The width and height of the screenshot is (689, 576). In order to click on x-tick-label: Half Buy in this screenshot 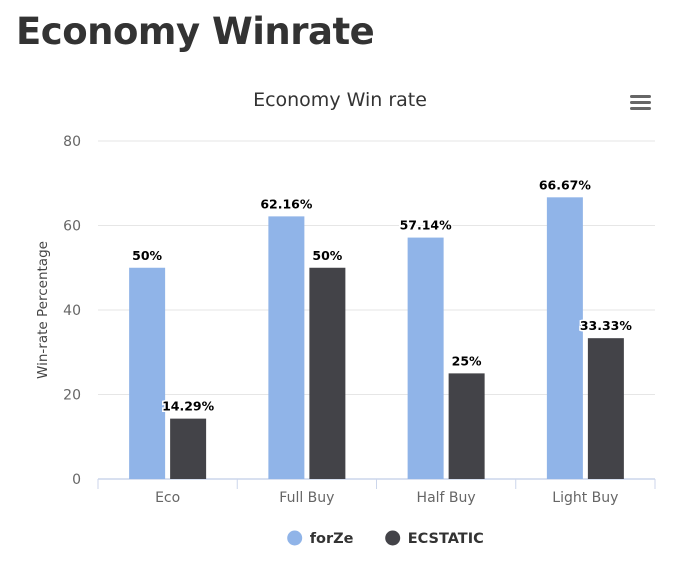, I will do `click(446, 498)`.